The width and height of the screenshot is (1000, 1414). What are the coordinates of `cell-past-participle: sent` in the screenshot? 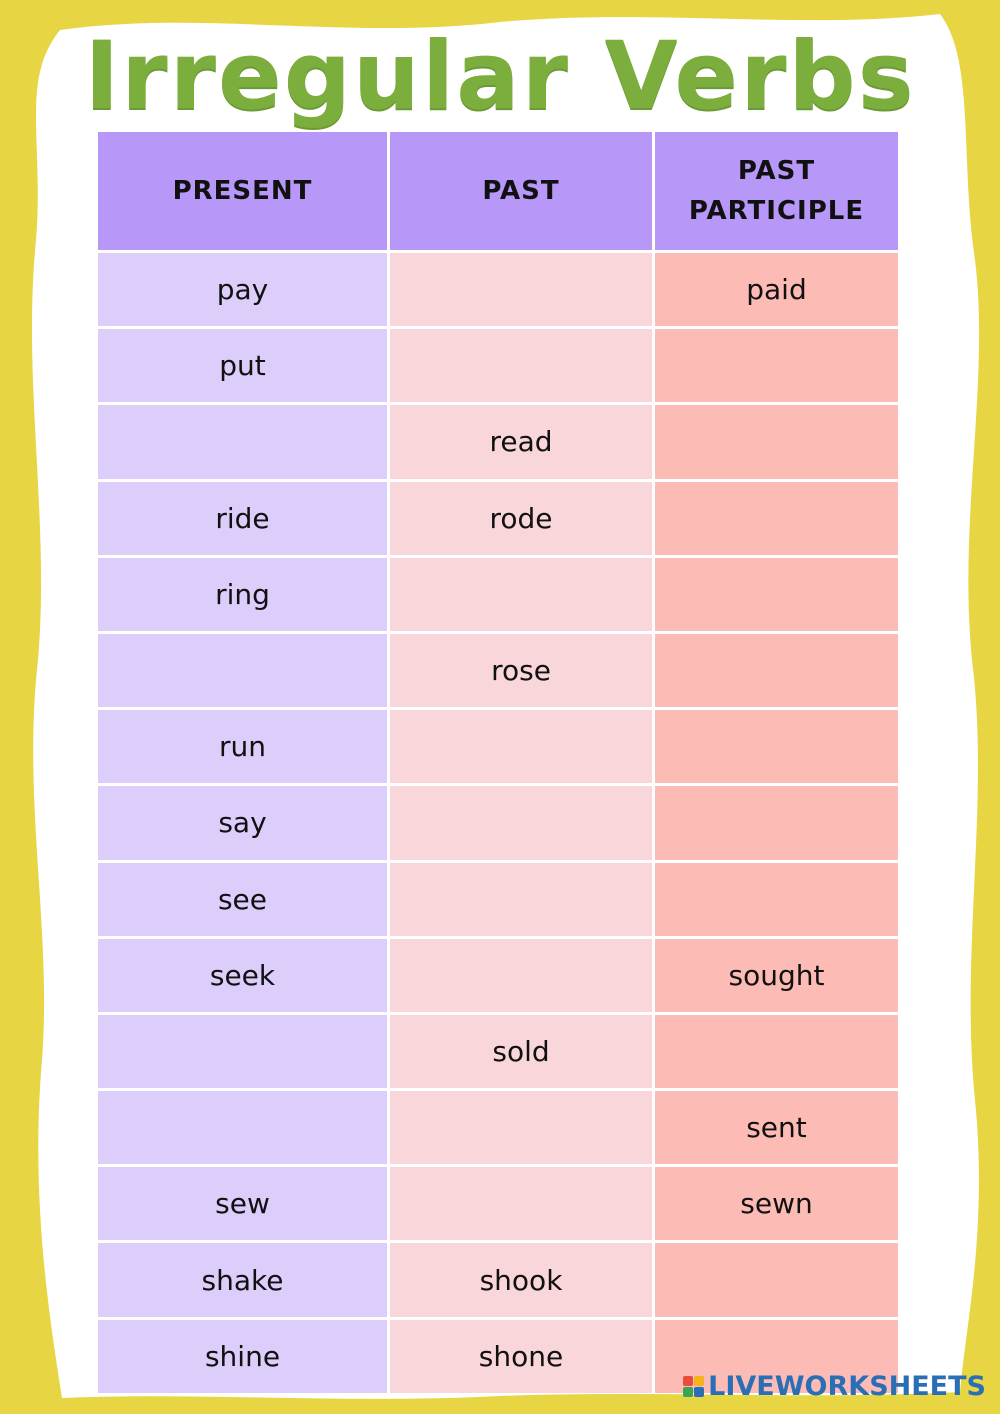 It's located at (776, 1128).